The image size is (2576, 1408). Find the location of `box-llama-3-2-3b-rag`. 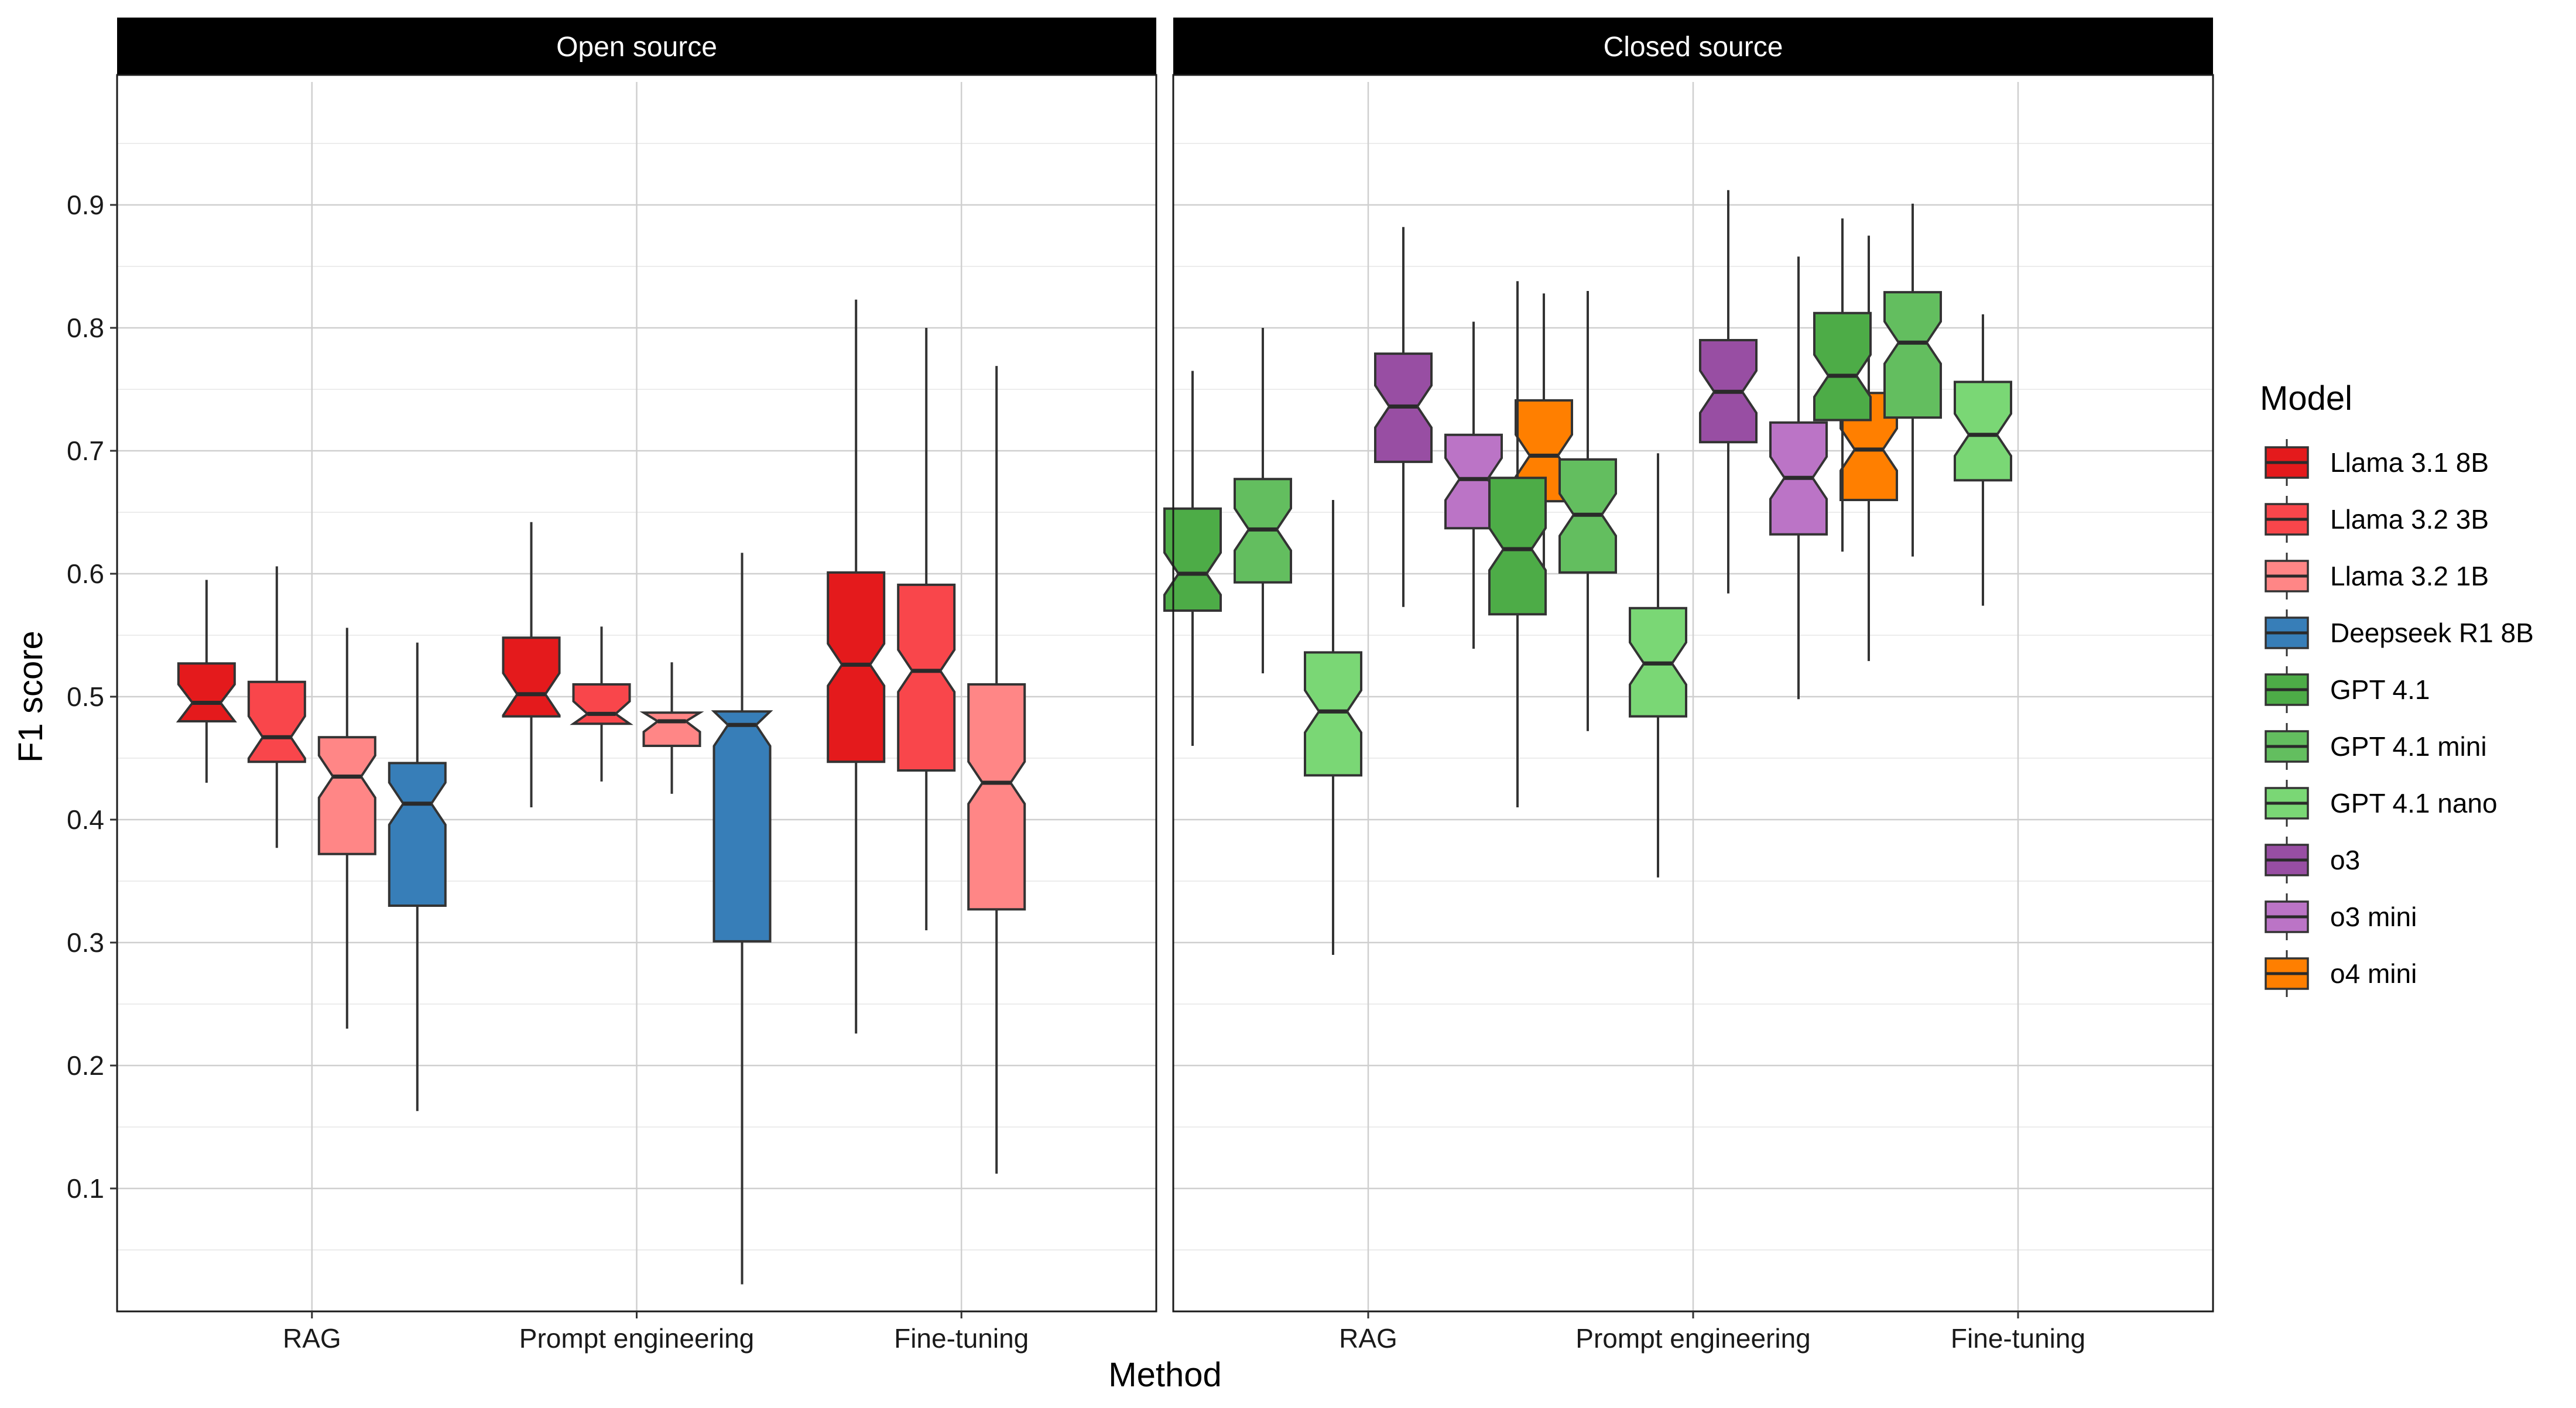

box-llama-3-2-3b-rag is located at coordinates (276, 707).